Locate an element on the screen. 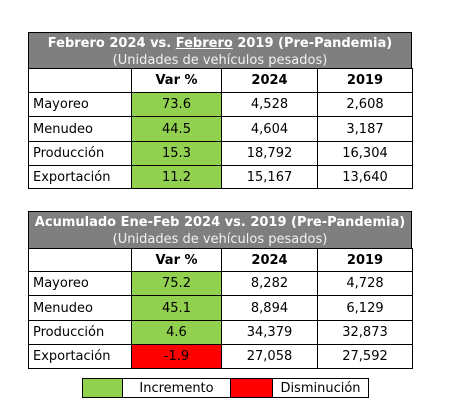 This screenshot has height=409, width=451. value-cell: 34,379 is located at coordinates (269, 332).